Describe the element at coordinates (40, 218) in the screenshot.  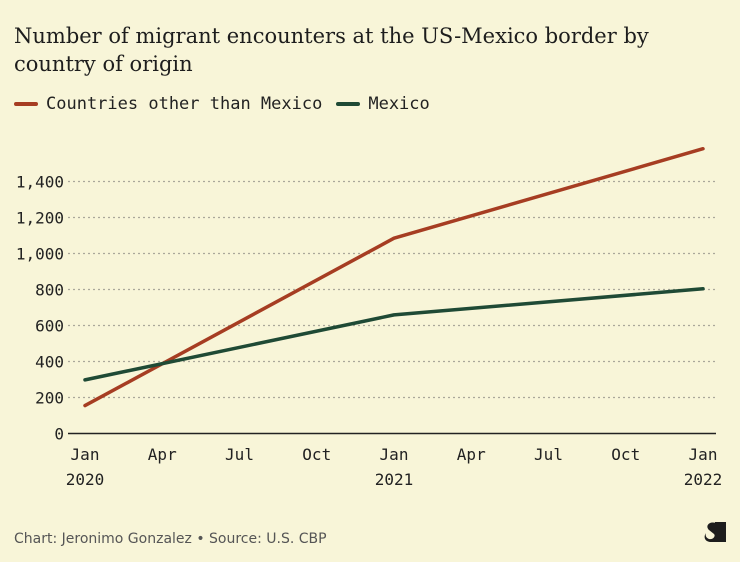
I see `y-tick-label: 1,200` at that location.